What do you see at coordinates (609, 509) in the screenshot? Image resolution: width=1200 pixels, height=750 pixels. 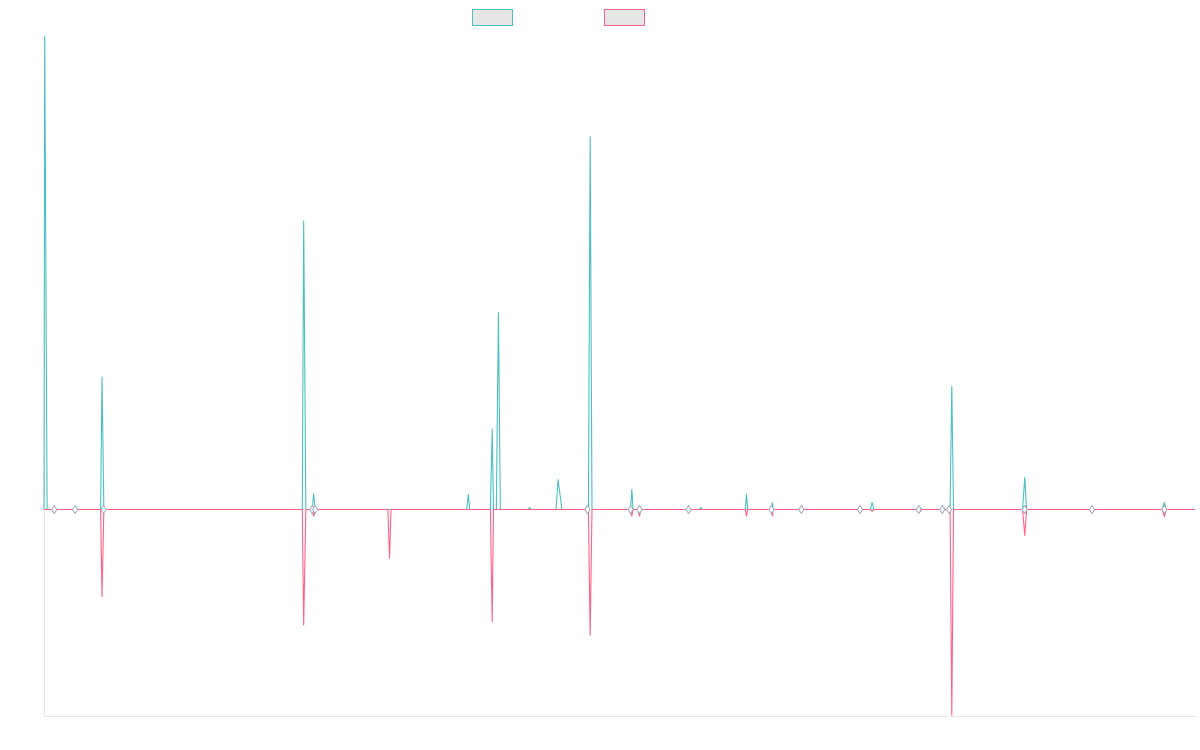 I see `marker-layer` at bounding box center [609, 509].